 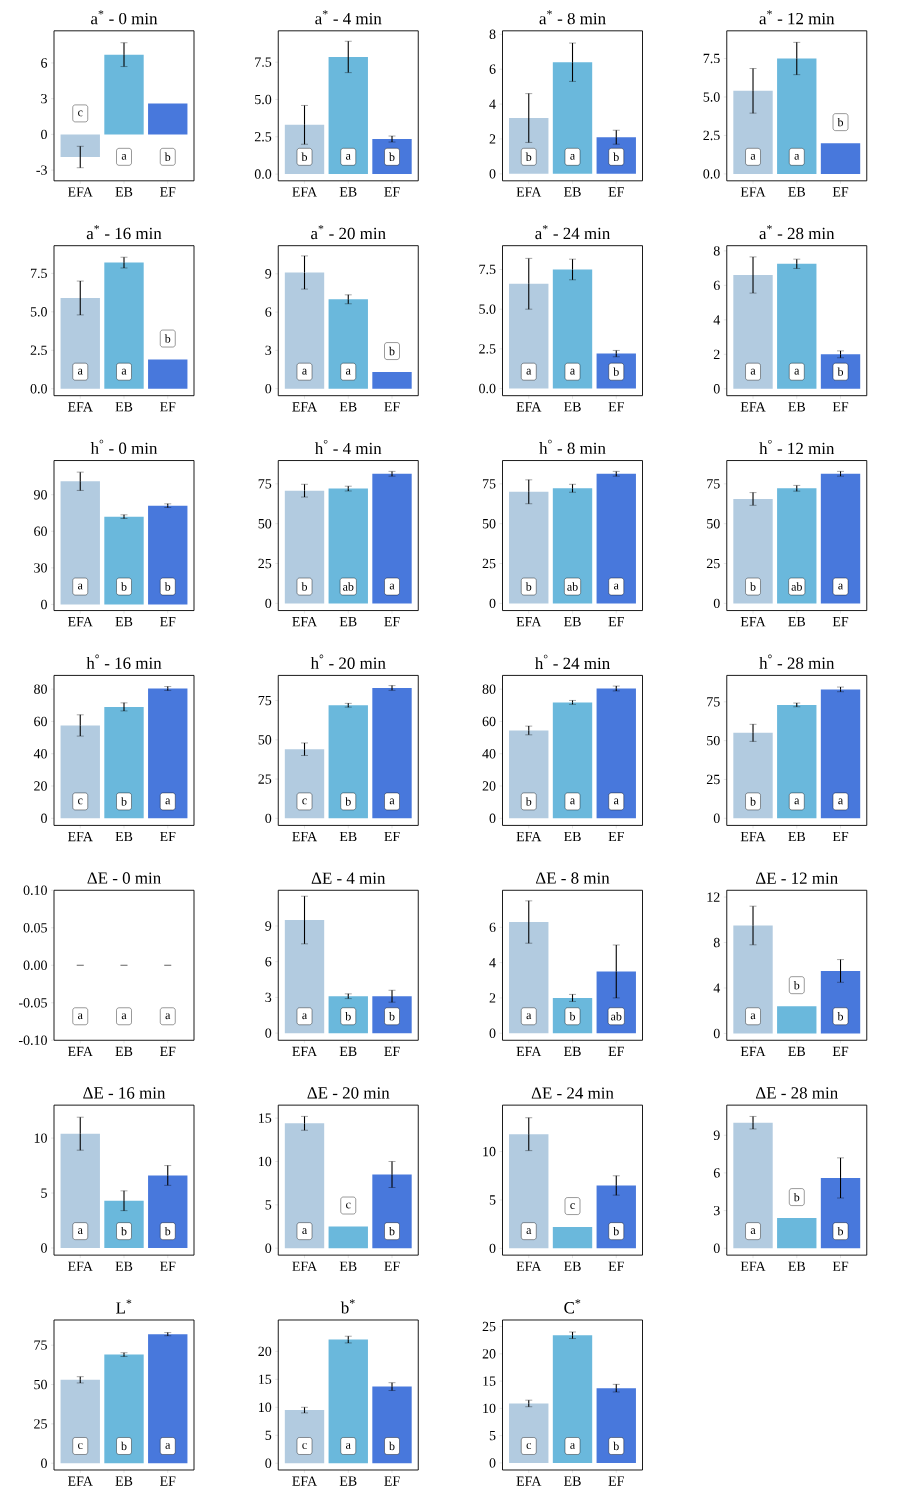 I want to click on y-tick-label: 60, so click(x=40, y=721).